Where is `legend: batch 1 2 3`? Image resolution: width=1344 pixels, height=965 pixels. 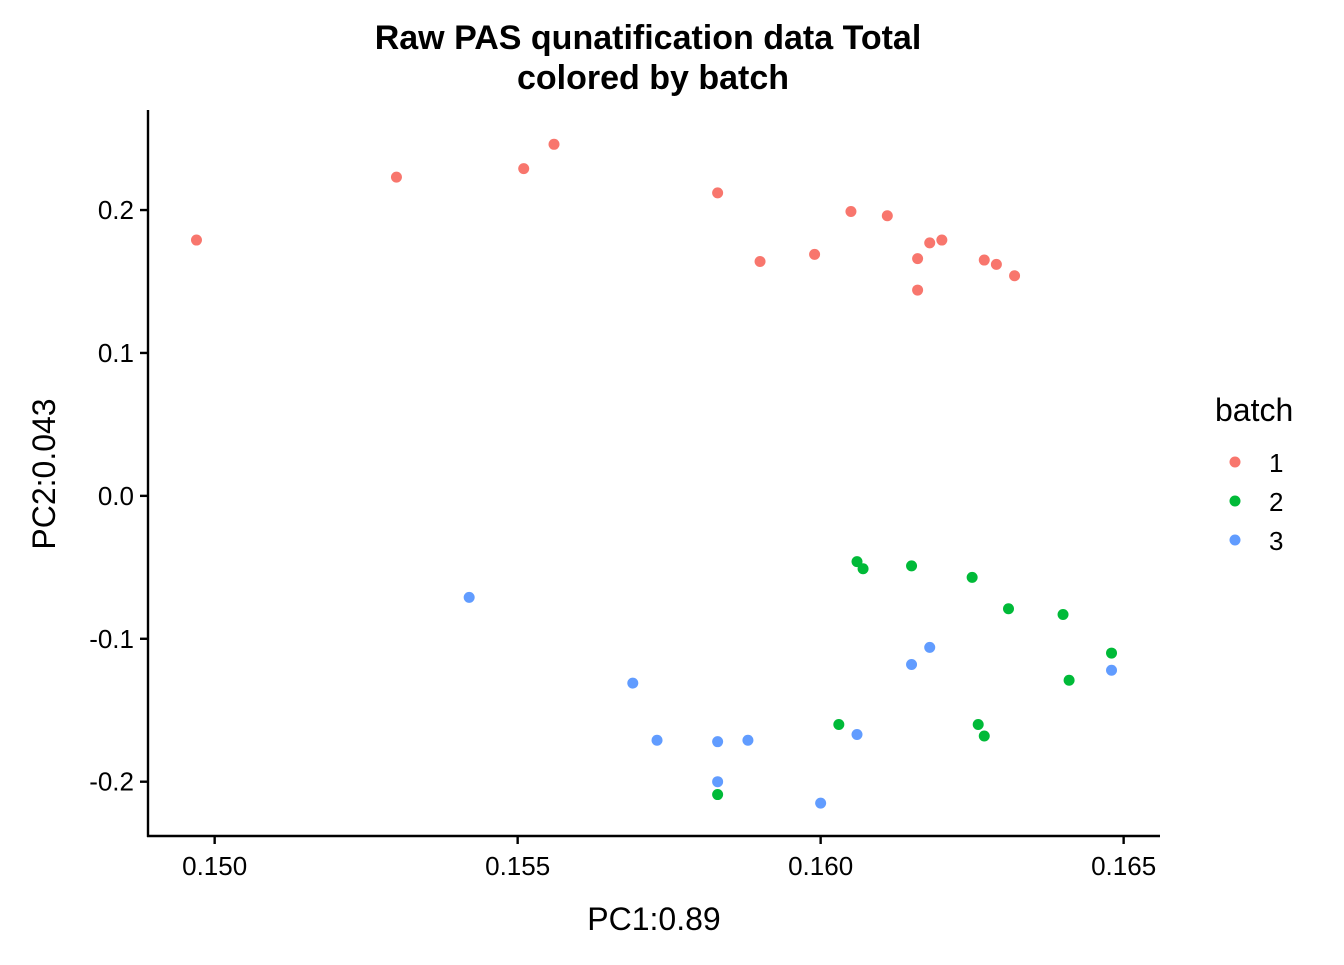
legend: batch 1 2 3 is located at coordinates (1254, 474).